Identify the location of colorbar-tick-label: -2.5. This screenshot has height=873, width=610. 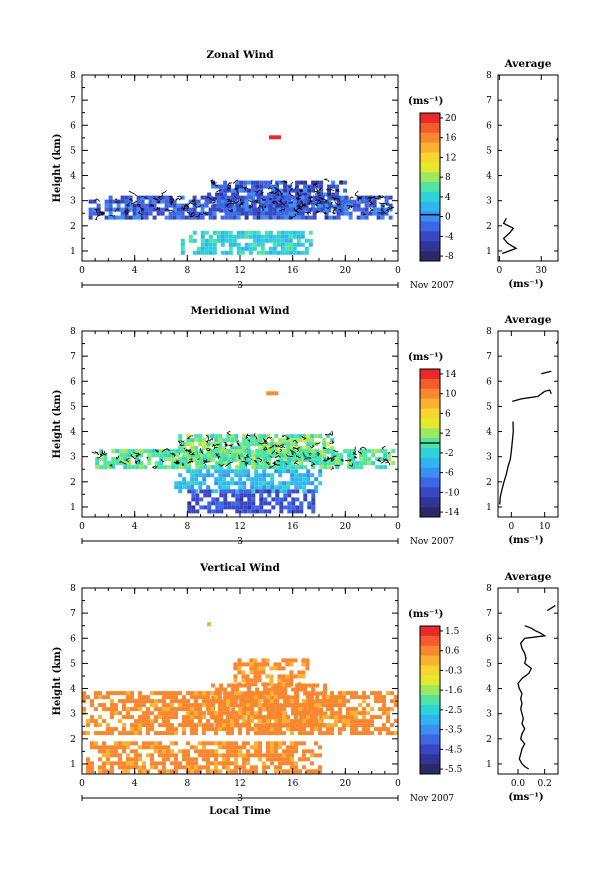
(454, 711).